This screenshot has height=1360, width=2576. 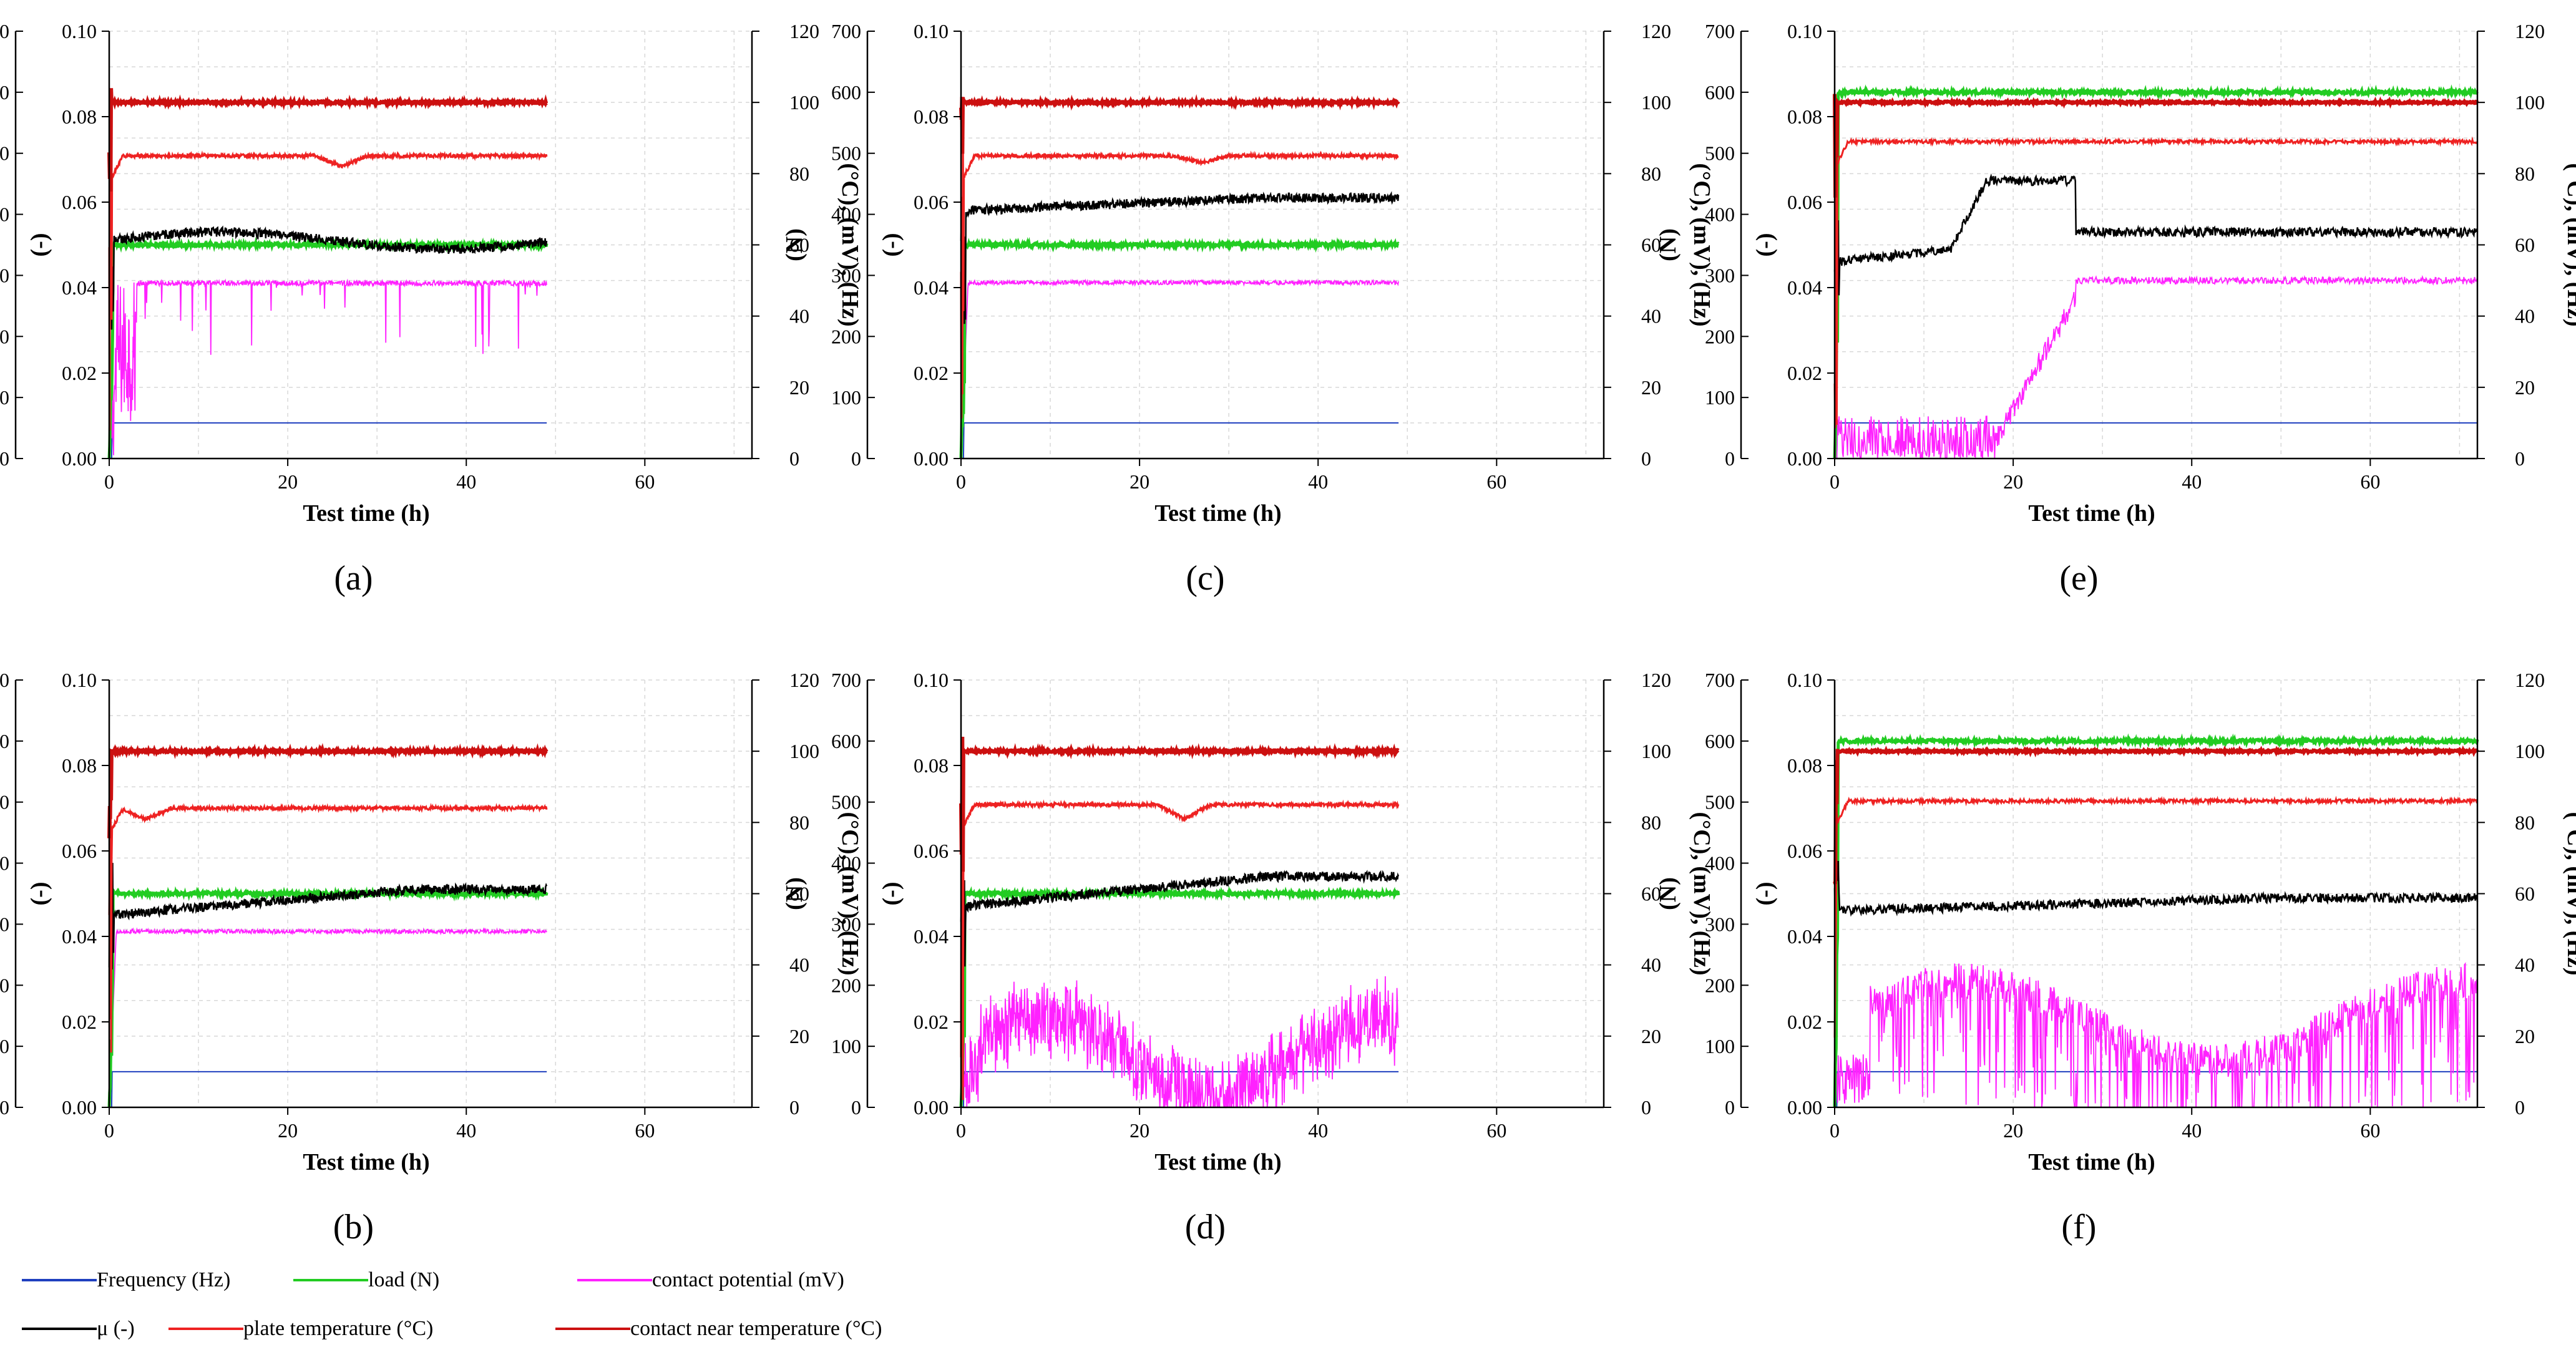 I want to click on legend-item-frequency: Frequency (Hz), so click(x=126, y=1279).